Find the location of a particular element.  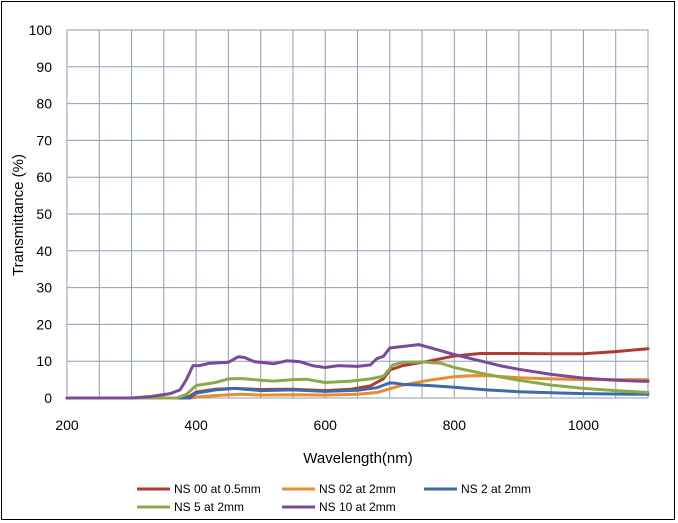

y-tick-label: 20 is located at coordinates (44, 324).